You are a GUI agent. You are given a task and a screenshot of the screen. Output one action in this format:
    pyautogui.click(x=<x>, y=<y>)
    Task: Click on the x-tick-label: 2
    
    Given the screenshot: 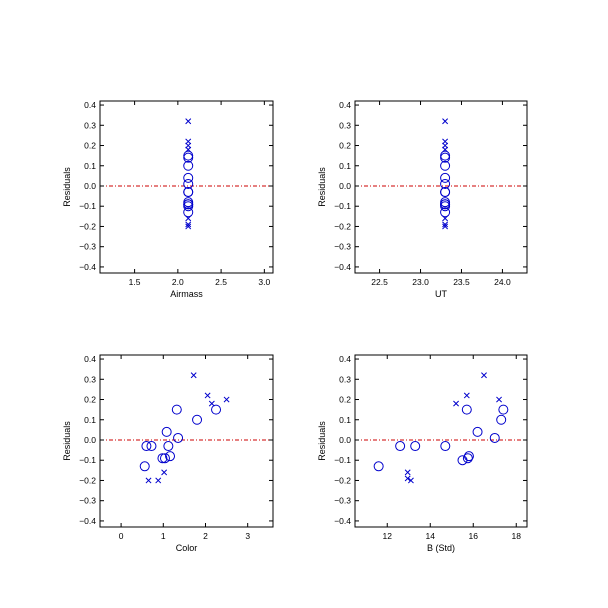 What is the action you would take?
    pyautogui.click(x=205, y=536)
    